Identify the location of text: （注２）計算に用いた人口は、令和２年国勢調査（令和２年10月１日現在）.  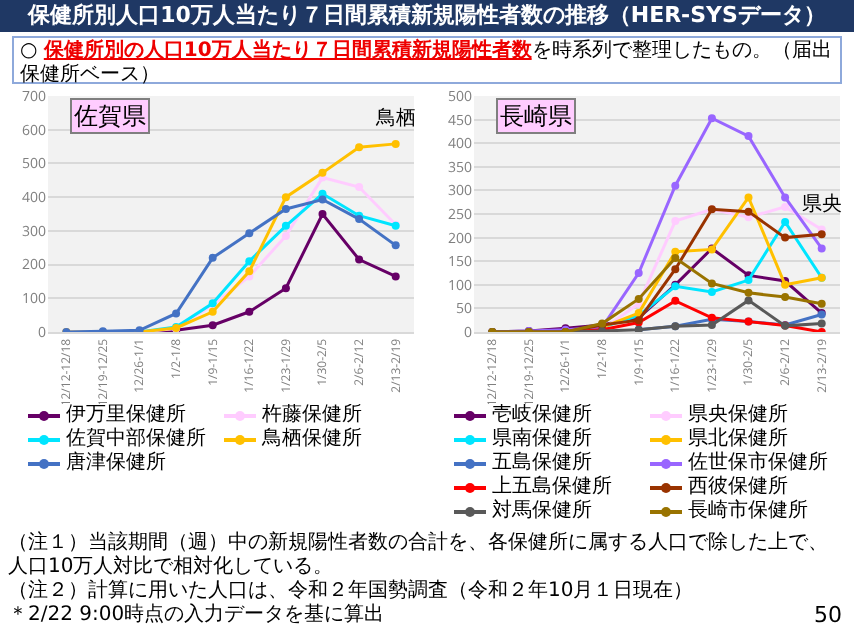
(352, 591).